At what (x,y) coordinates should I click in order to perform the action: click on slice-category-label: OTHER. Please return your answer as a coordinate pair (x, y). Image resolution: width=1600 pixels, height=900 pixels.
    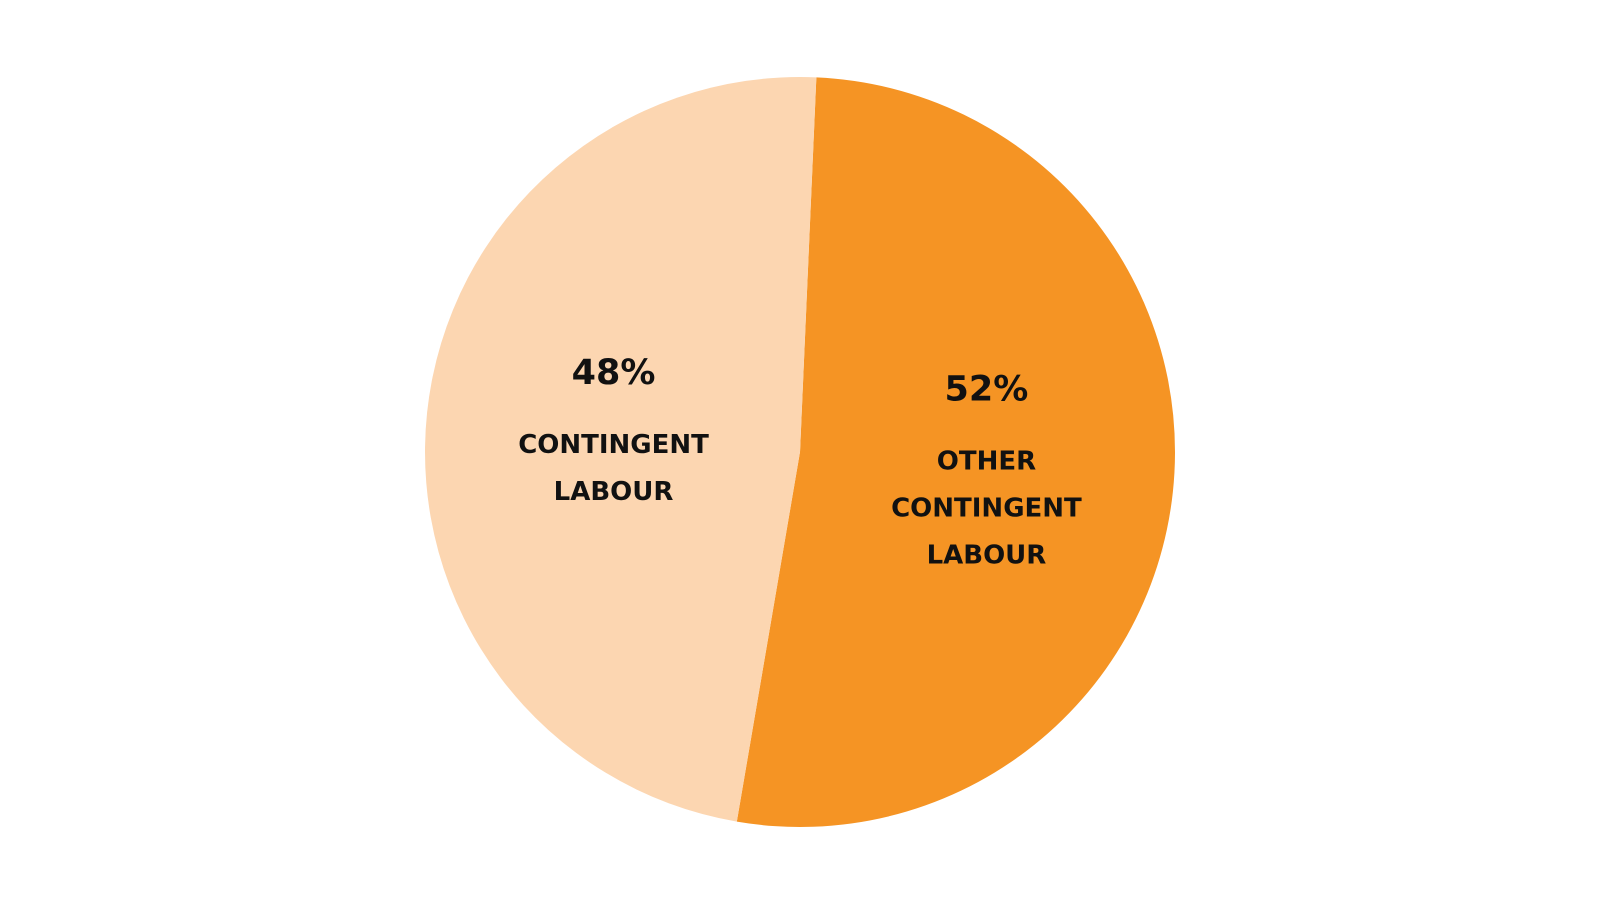
    Looking at the image, I should click on (986, 461).